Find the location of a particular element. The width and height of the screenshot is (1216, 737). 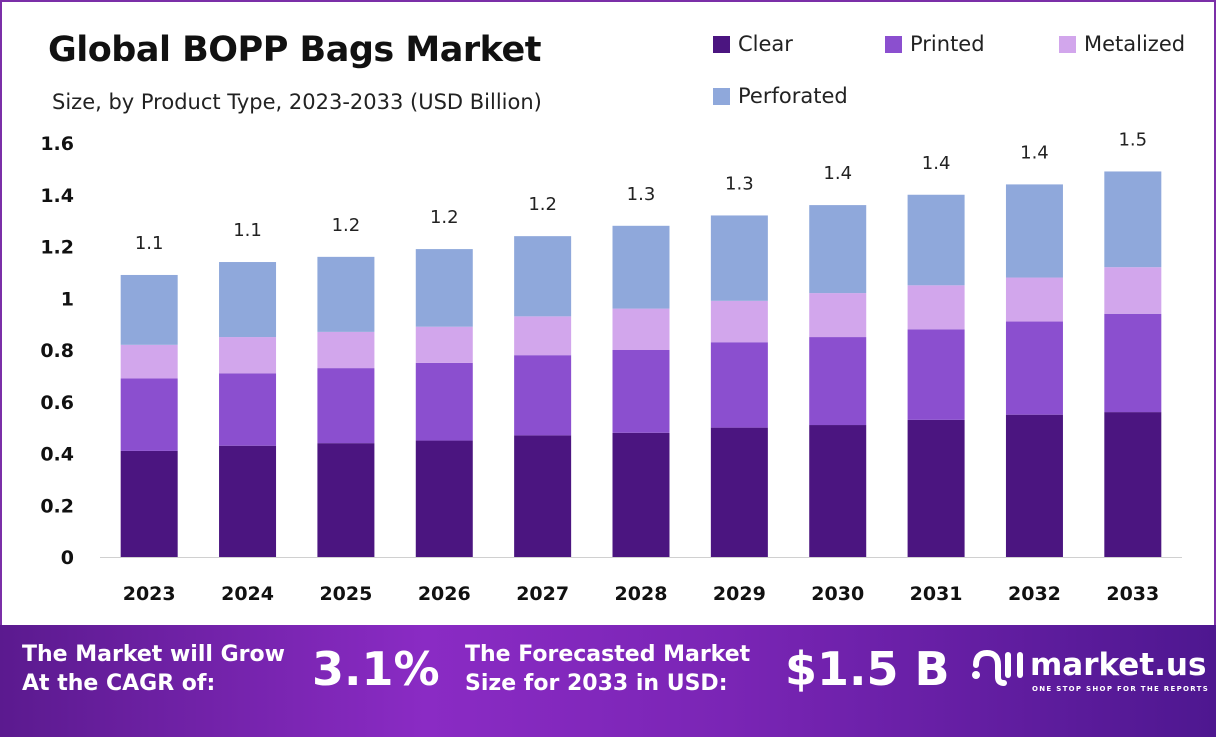

y-tick-label: 0.2 is located at coordinates (57, 506).